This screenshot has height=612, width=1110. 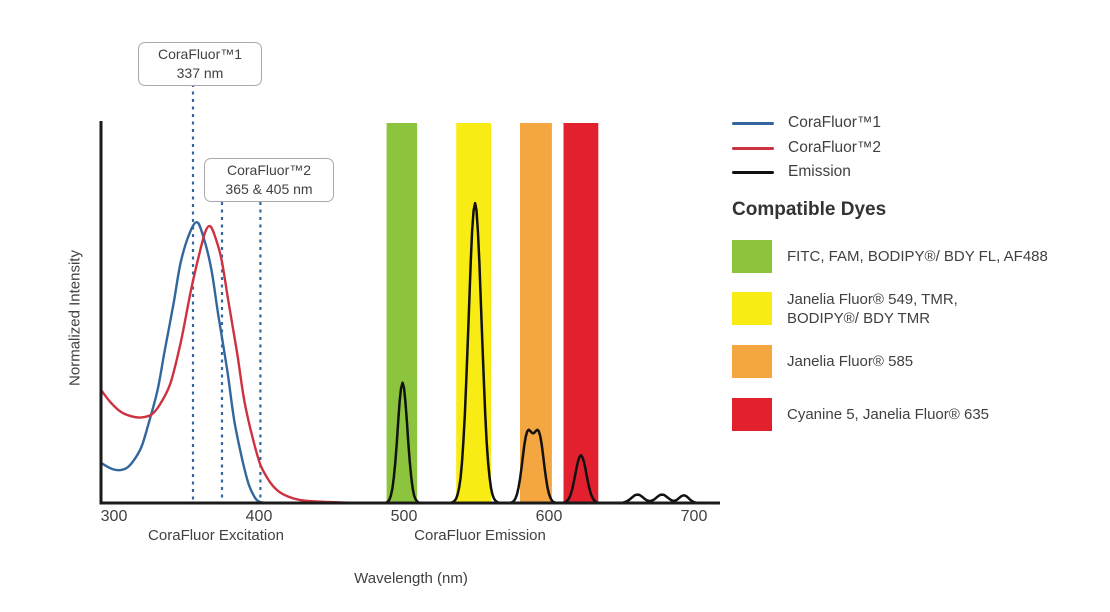 I want to click on dye-row-green: FITC, FAM, BODIPY®/ BDY FL, AF488, so click(x=890, y=256).